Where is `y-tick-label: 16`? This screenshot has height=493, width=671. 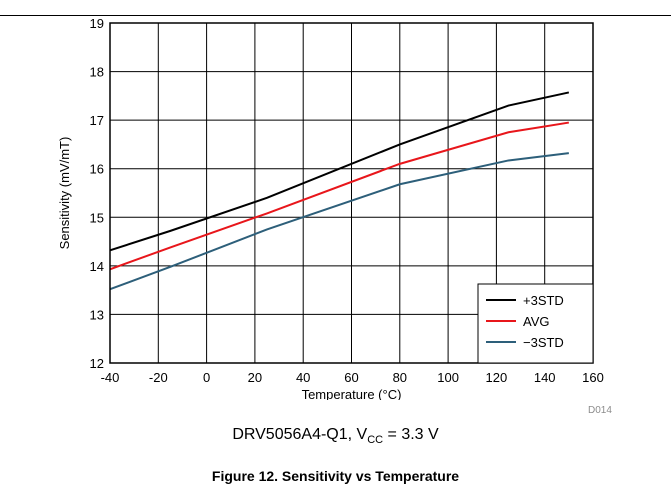 y-tick-label: 16 is located at coordinates (97, 169).